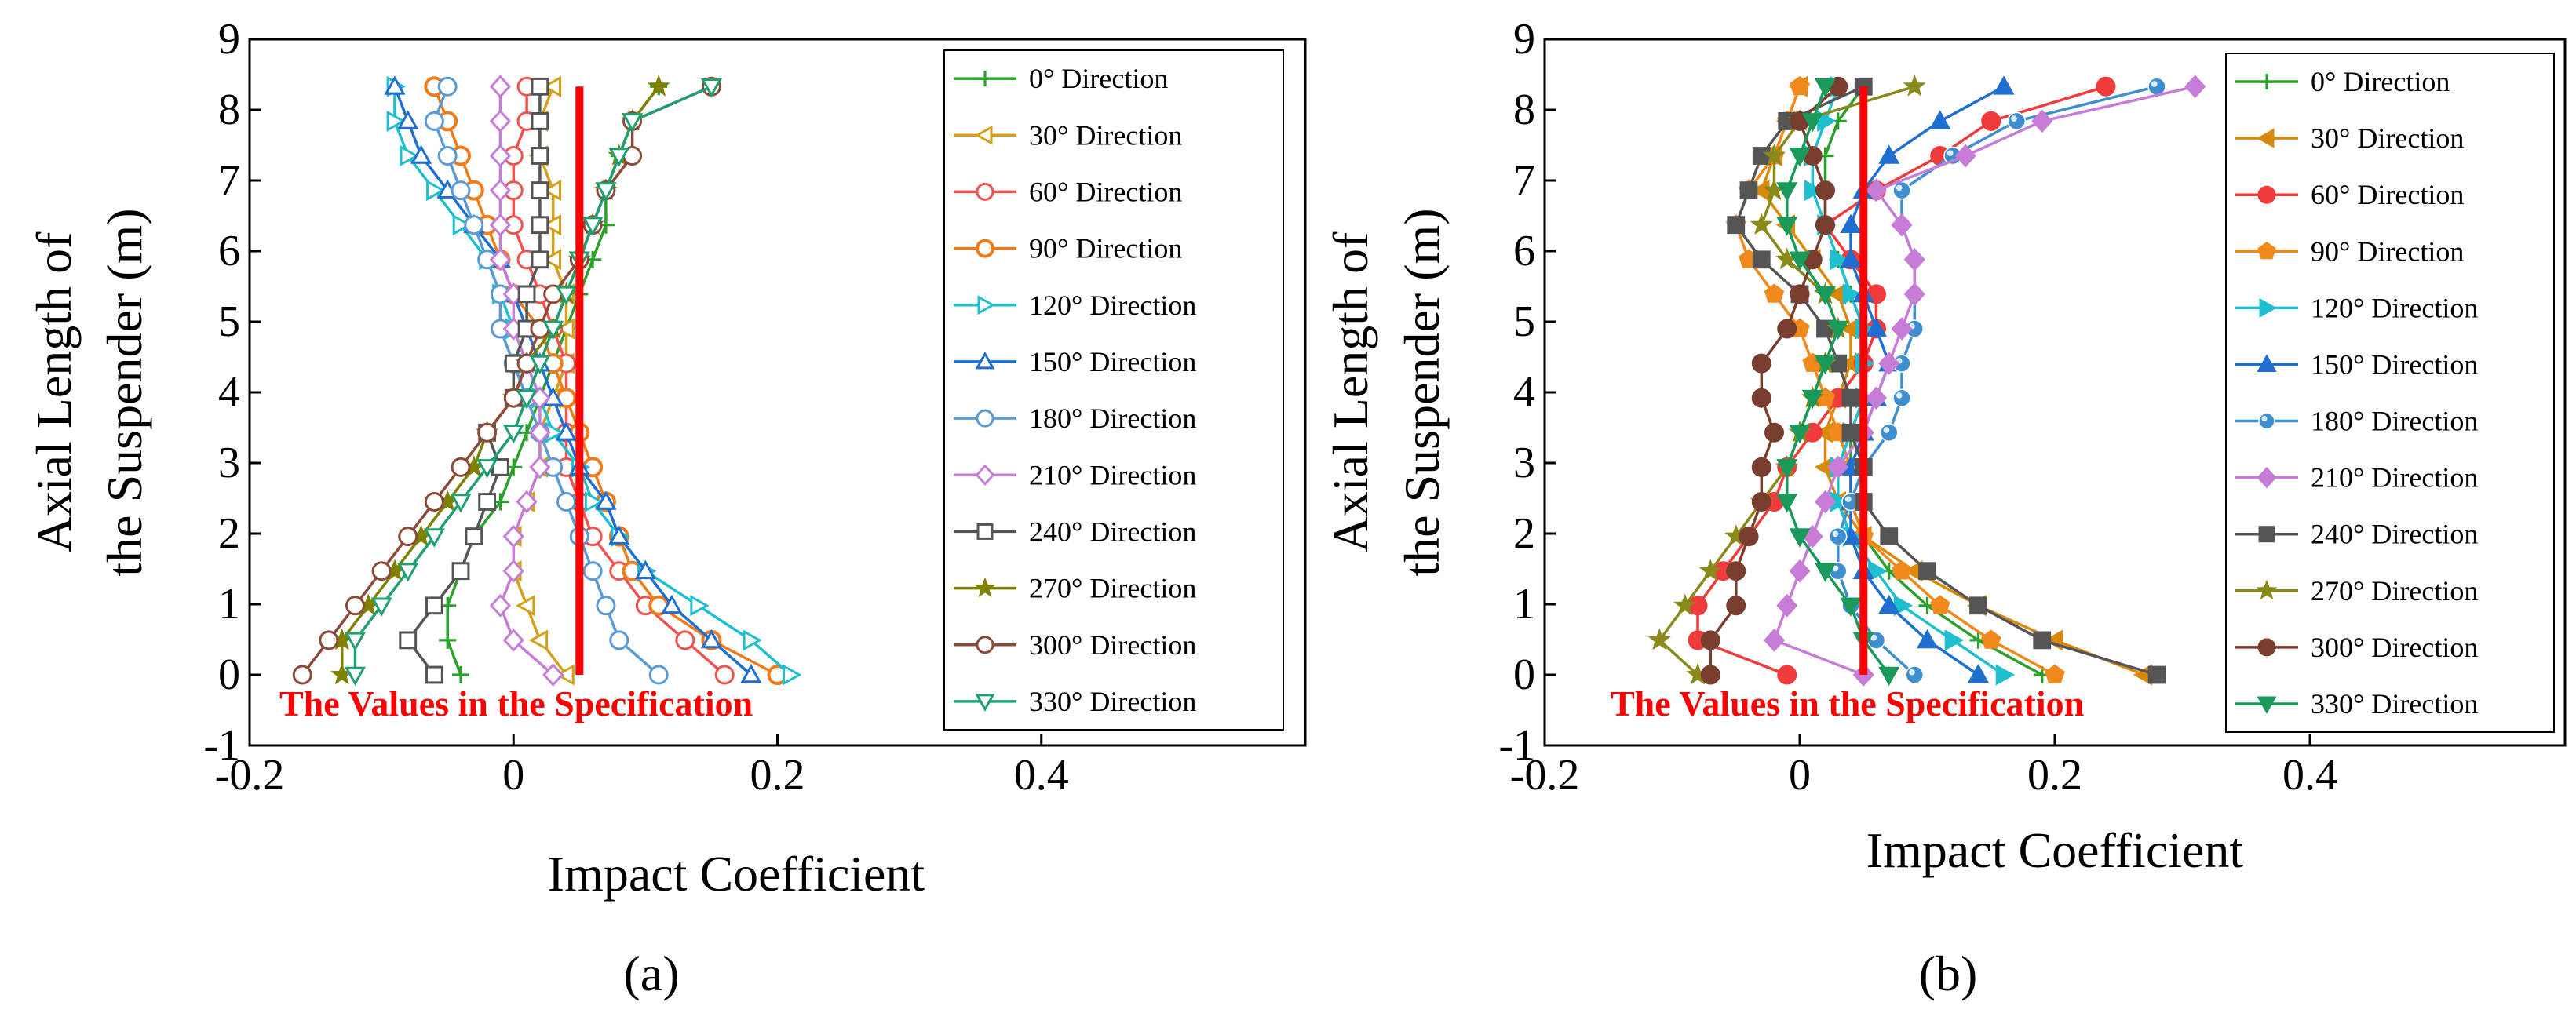  I want to click on legend-label: 240° Direction, so click(2394, 534).